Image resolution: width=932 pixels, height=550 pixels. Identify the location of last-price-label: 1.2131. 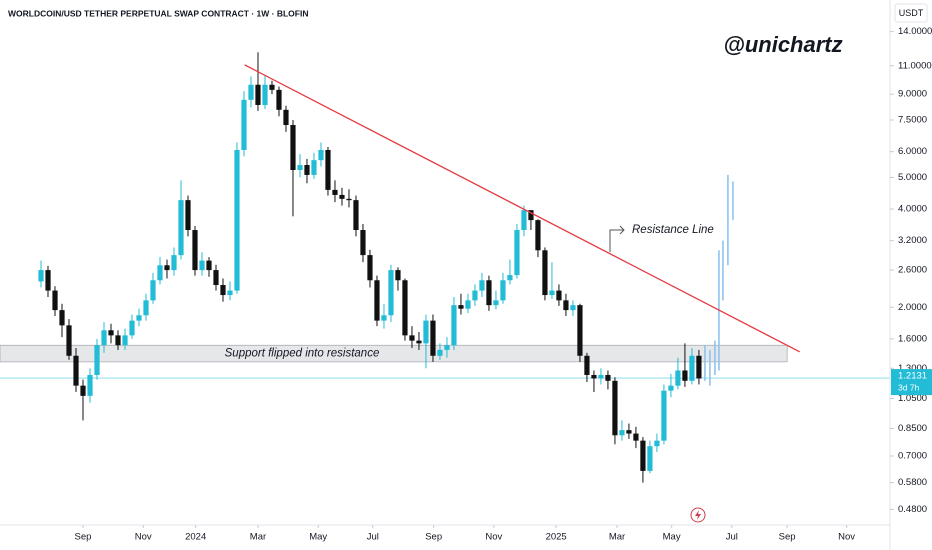
(912, 376).